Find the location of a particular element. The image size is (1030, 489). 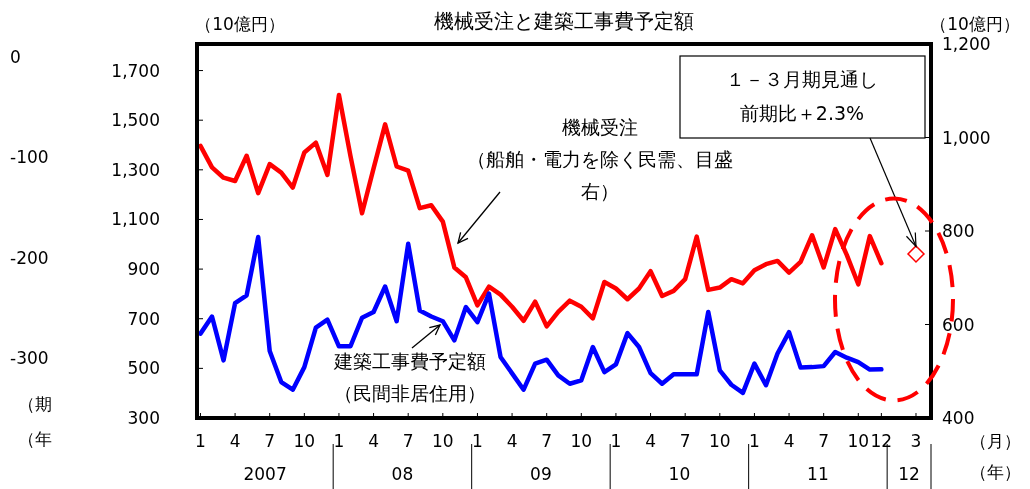

x-axis-title: （月） is located at coordinates (995, 441).